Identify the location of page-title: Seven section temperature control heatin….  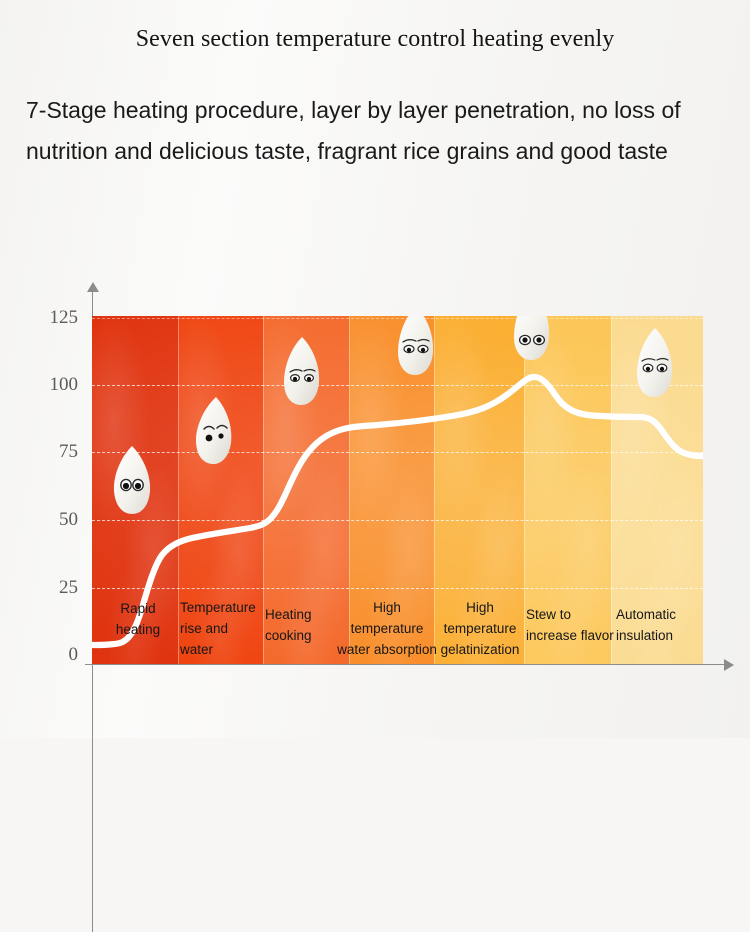
(375, 39).